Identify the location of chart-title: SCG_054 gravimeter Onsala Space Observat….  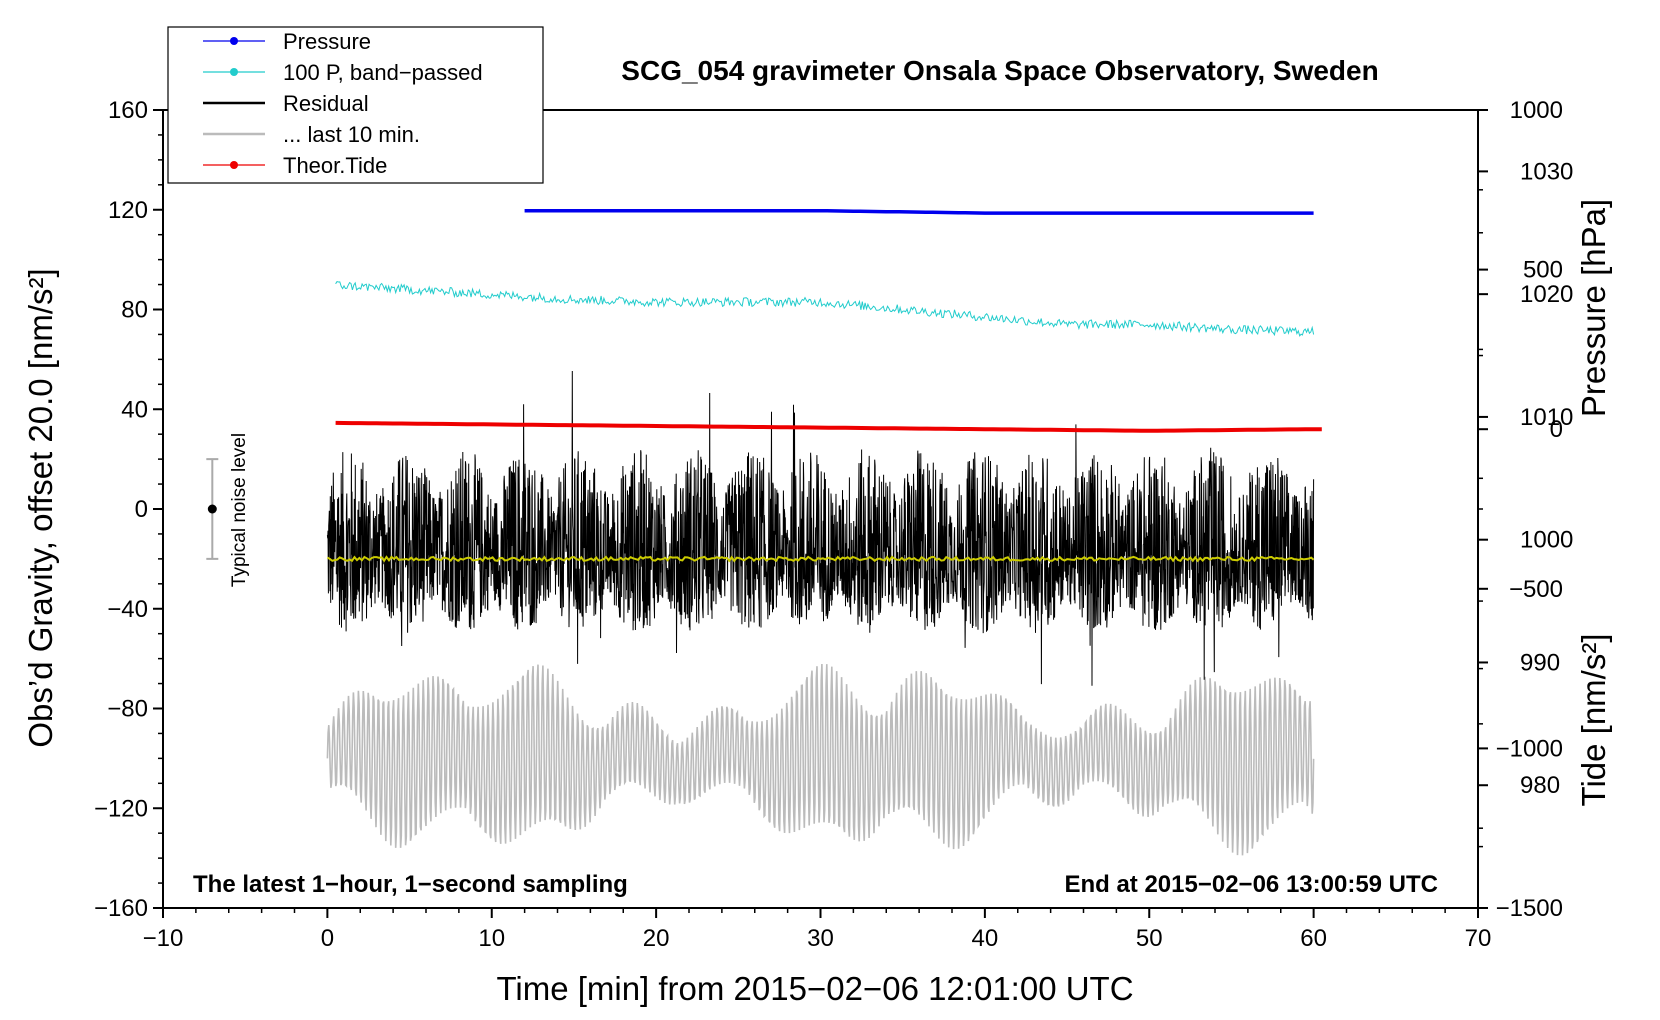
(999, 70).